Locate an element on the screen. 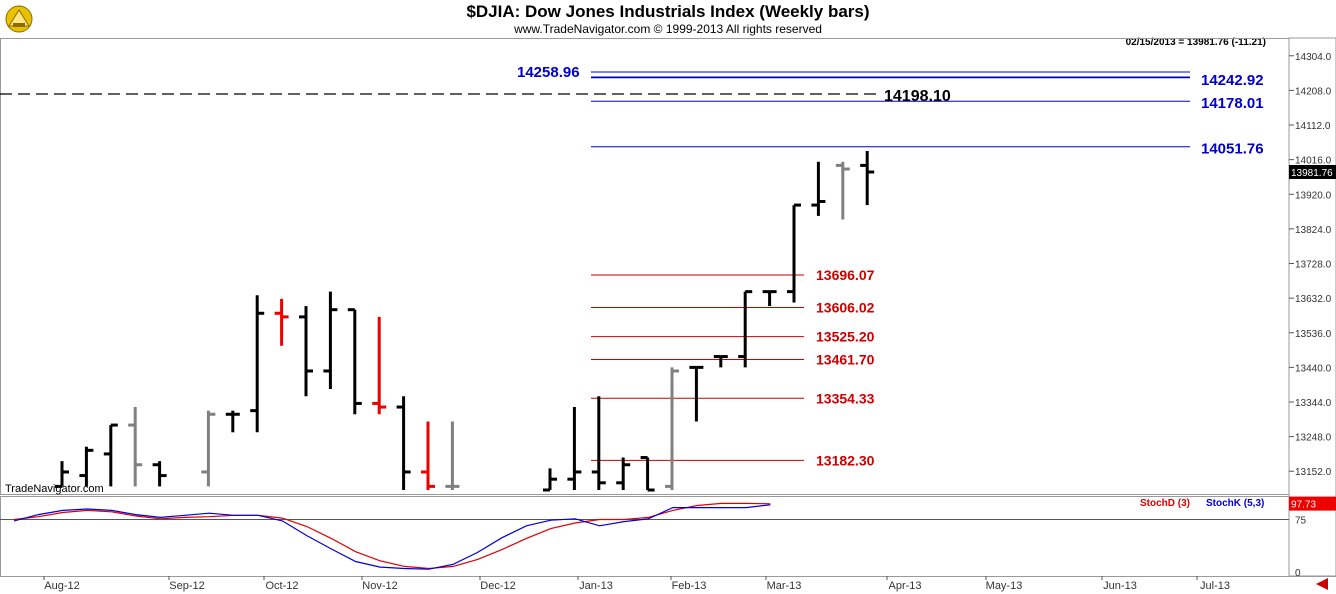 The height and width of the screenshot is (594, 1336). y-tick-label: 13920.0 is located at coordinates (1313, 195).